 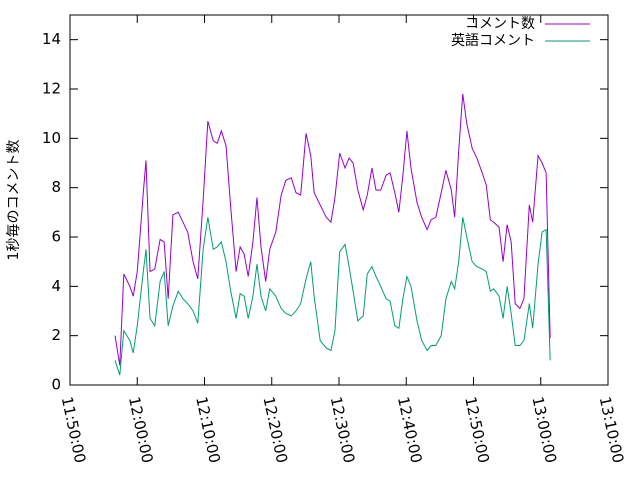 I want to click on y-tick-label: 4, so click(x=56, y=286).